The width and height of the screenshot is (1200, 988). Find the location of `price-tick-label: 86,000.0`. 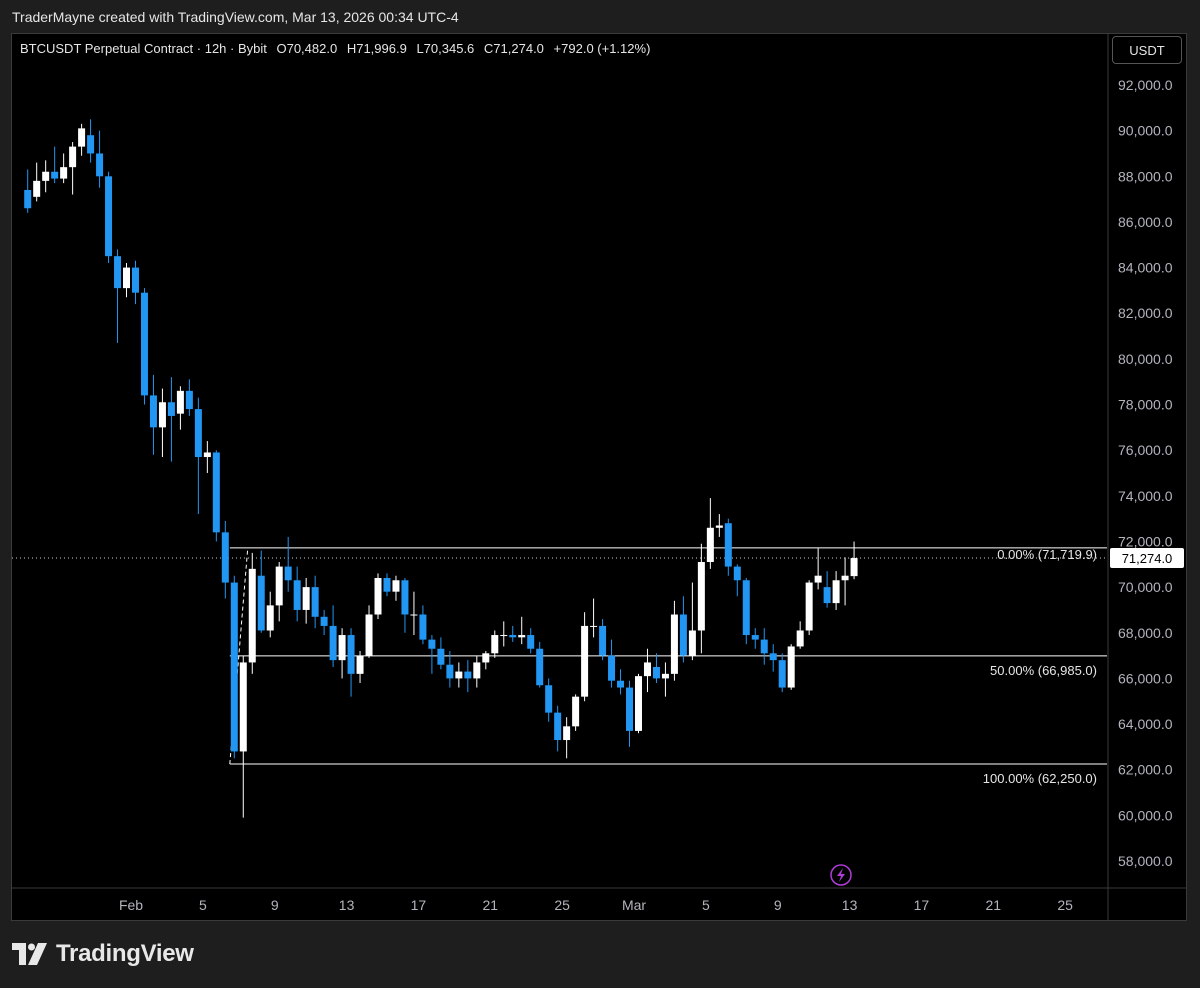

price-tick-label: 86,000.0 is located at coordinates (1145, 222).